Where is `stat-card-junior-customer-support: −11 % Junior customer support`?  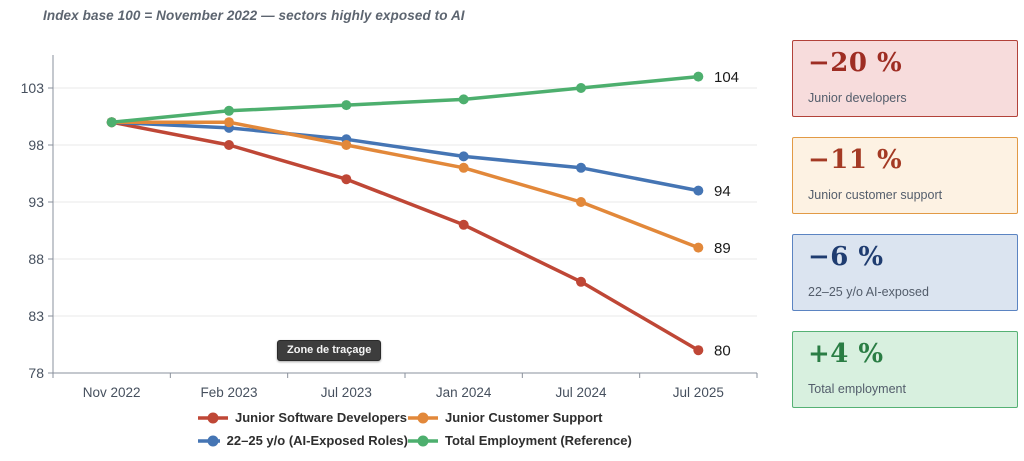 stat-card-junior-customer-support: −11 % Junior customer support is located at coordinates (905, 175).